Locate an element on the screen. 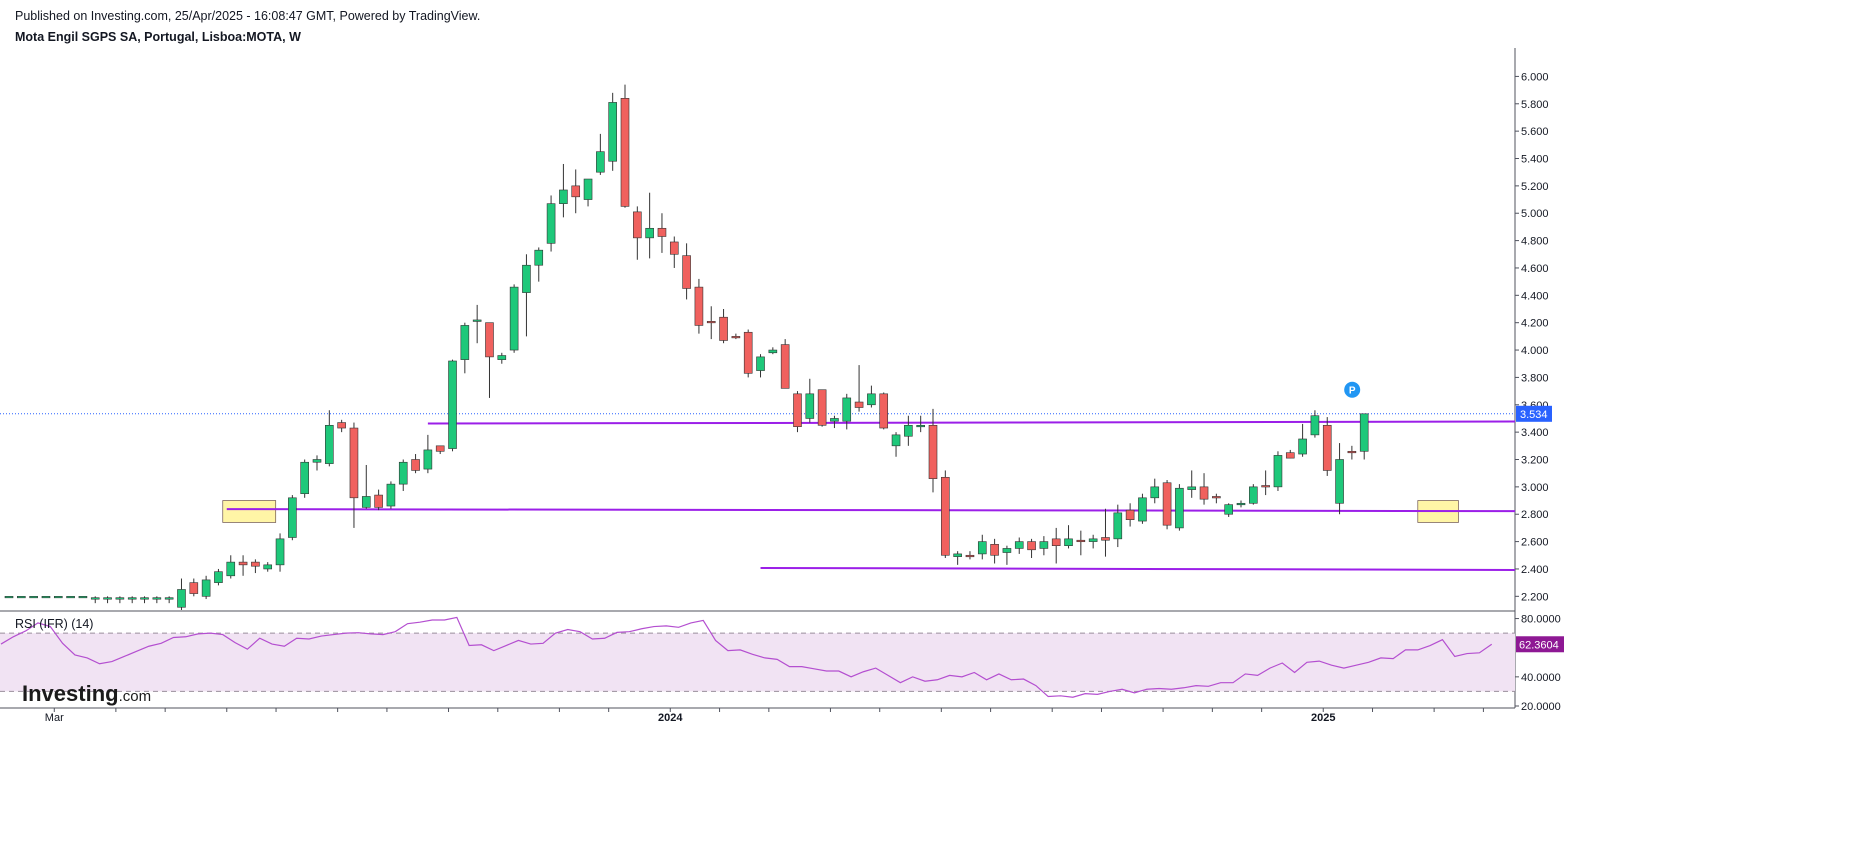 The height and width of the screenshot is (859, 1849). last-price-value: 3.534 is located at coordinates (1534, 415).